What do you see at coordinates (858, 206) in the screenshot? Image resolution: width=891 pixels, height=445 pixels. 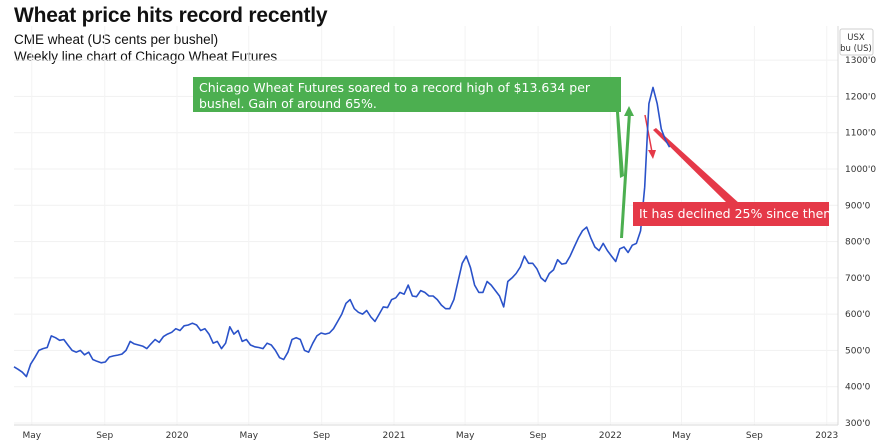 I see `y-tick-label: 900'0` at bounding box center [858, 206].